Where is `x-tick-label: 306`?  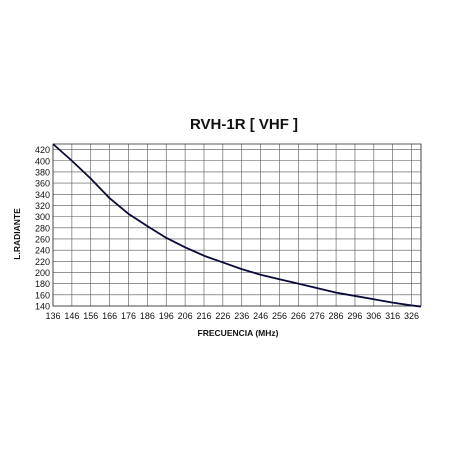 x-tick-label: 306 is located at coordinates (373, 316).